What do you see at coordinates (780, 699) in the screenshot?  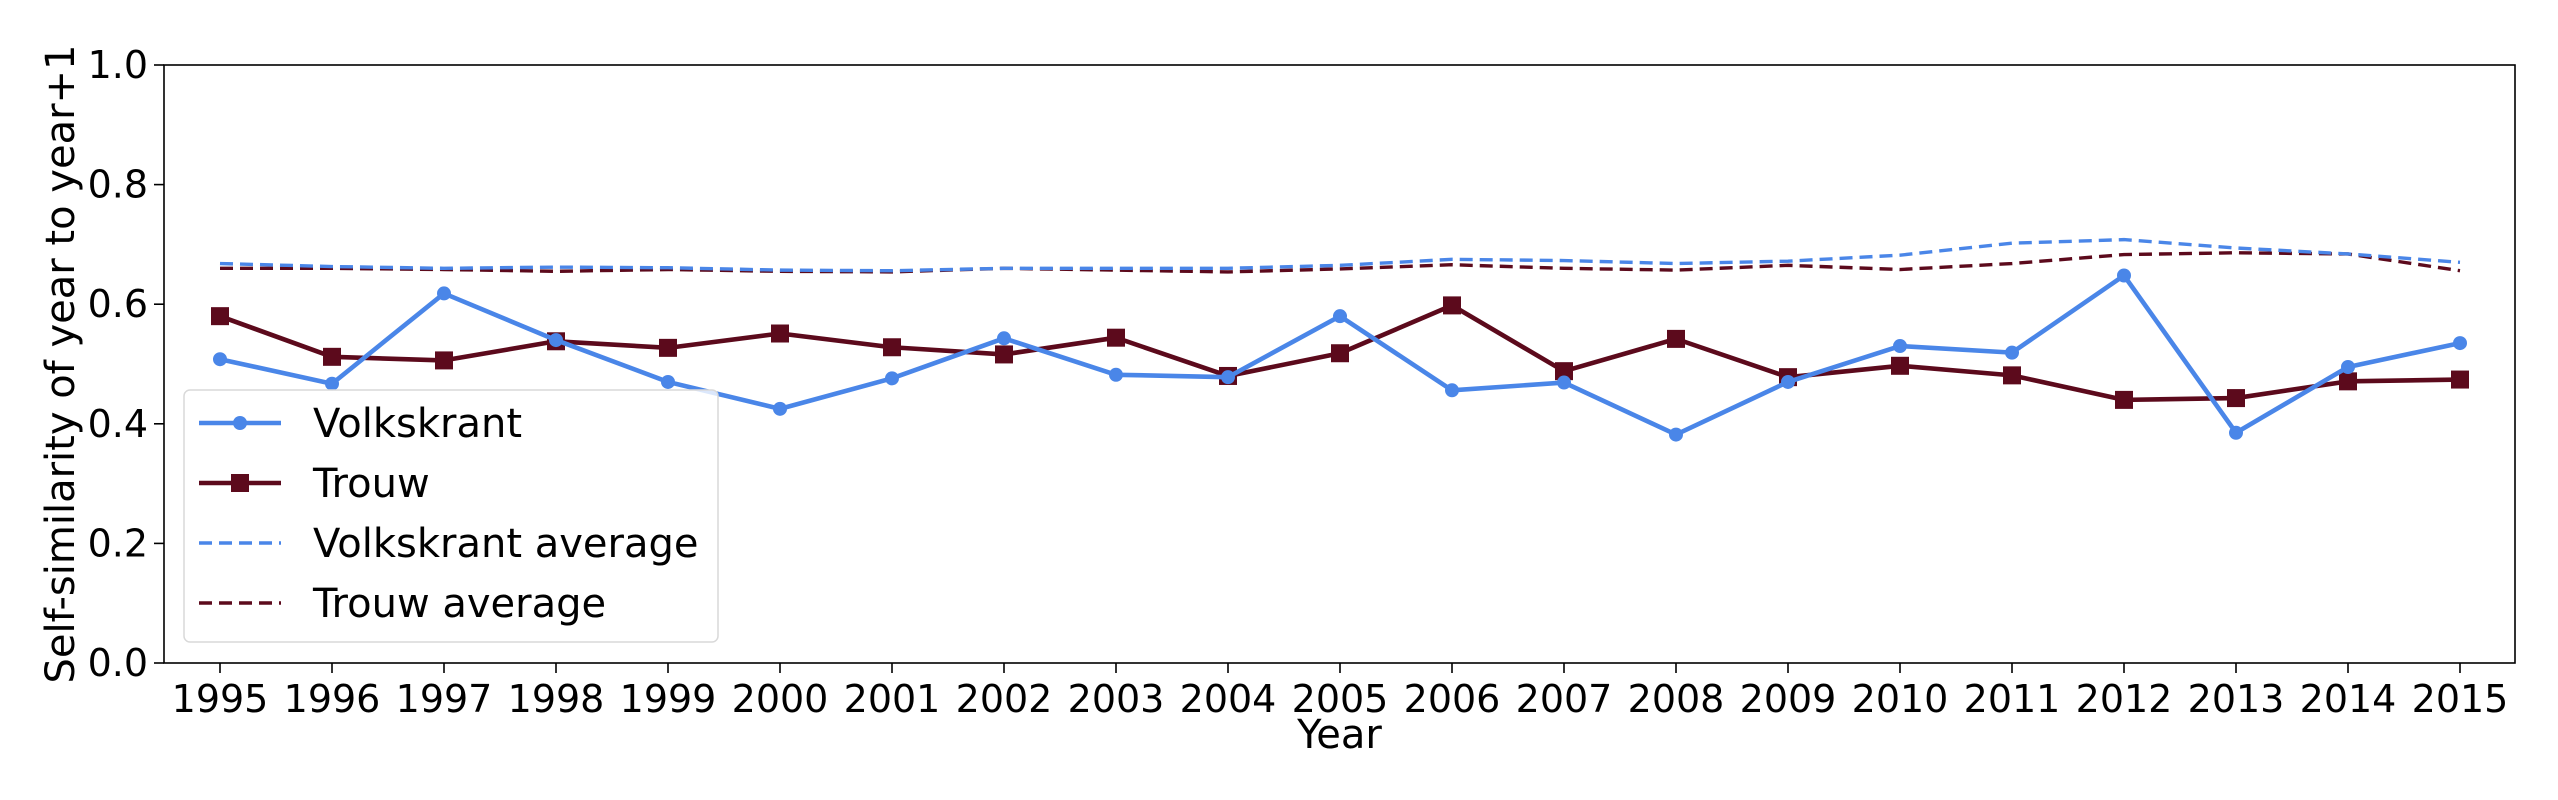 I see `x-tick-label: 2000` at bounding box center [780, 699].